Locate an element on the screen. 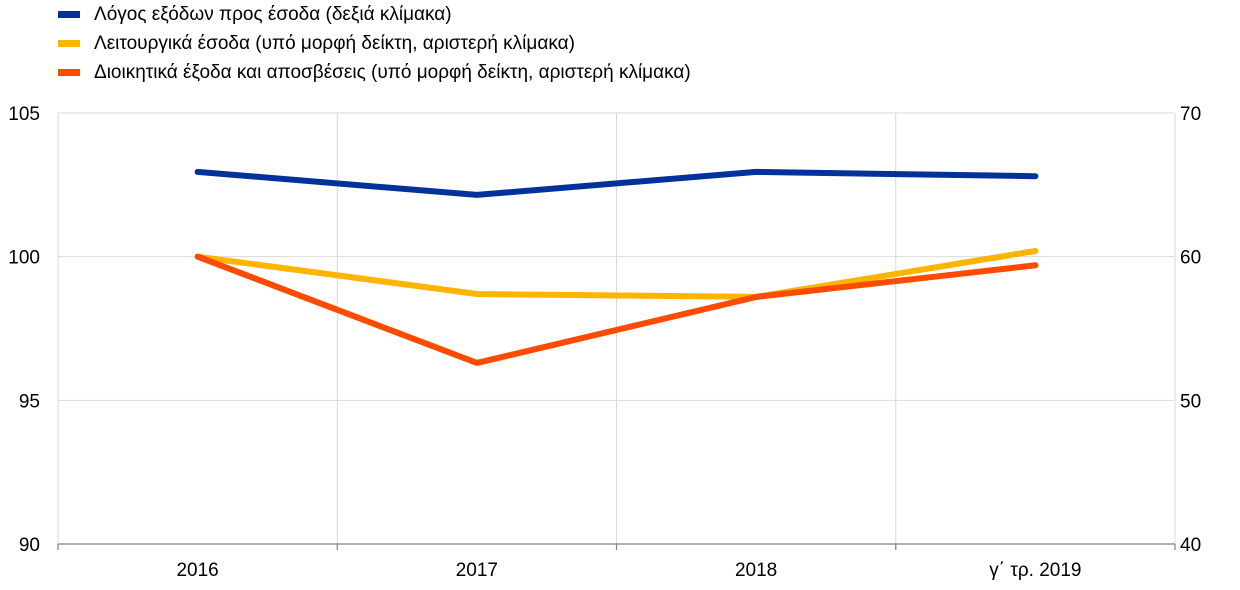  series-line-admin-expenses is located at coordinates (616, 309).